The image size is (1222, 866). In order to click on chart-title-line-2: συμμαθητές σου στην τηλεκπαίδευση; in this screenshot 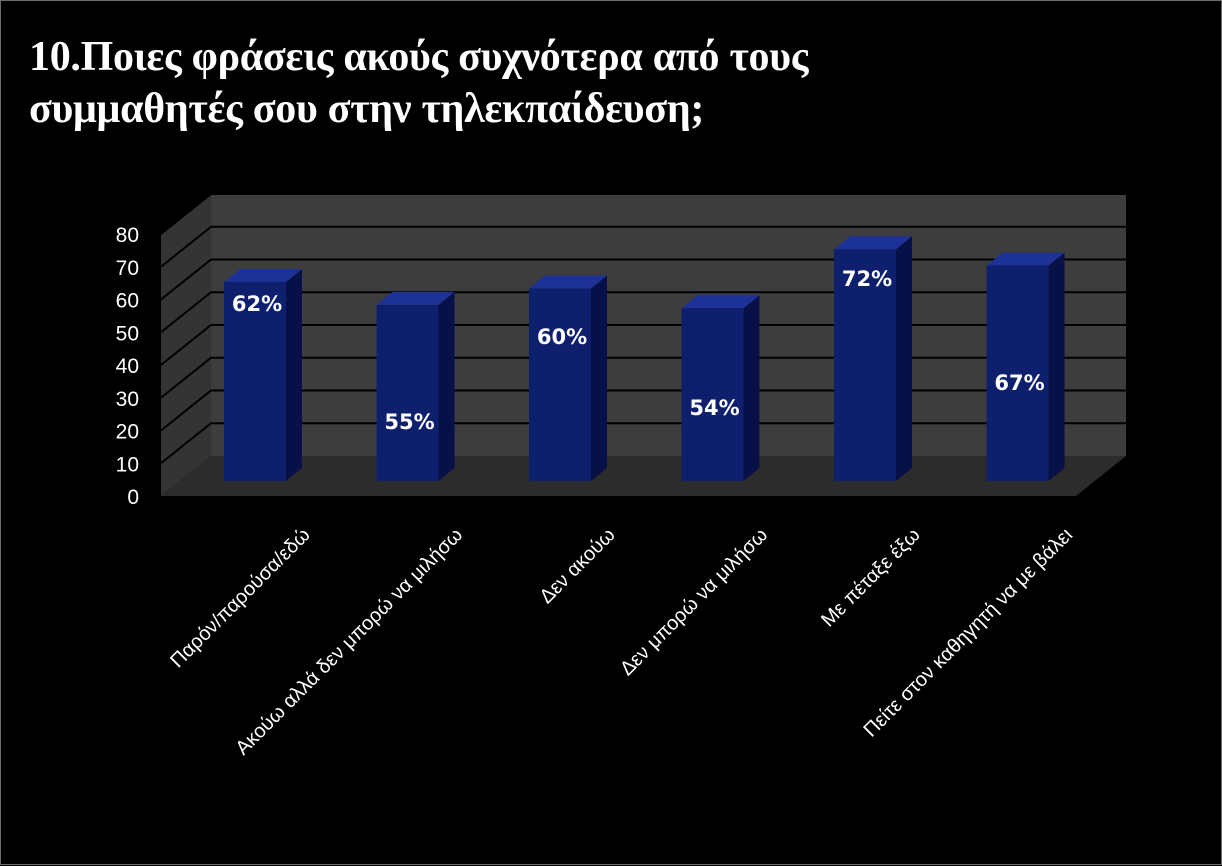, I will do `click(367, 109)`.